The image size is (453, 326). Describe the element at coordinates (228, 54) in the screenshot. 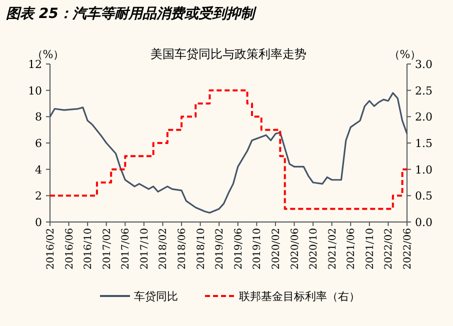

I see `chart-subtitle: 美国车贷同比与政策利率走势` at that location.